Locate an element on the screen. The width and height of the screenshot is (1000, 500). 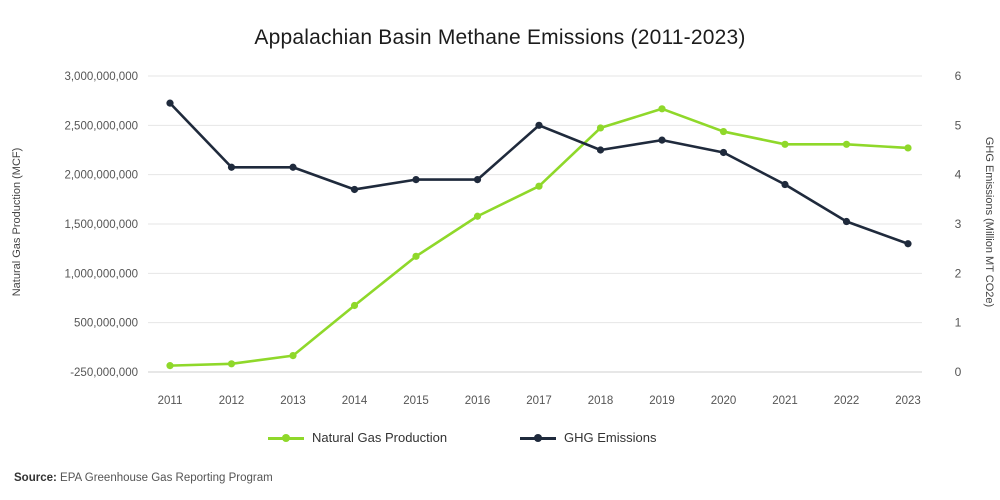
y-left-tick-label: 500,000,000 is located at coordinates (106, 324).